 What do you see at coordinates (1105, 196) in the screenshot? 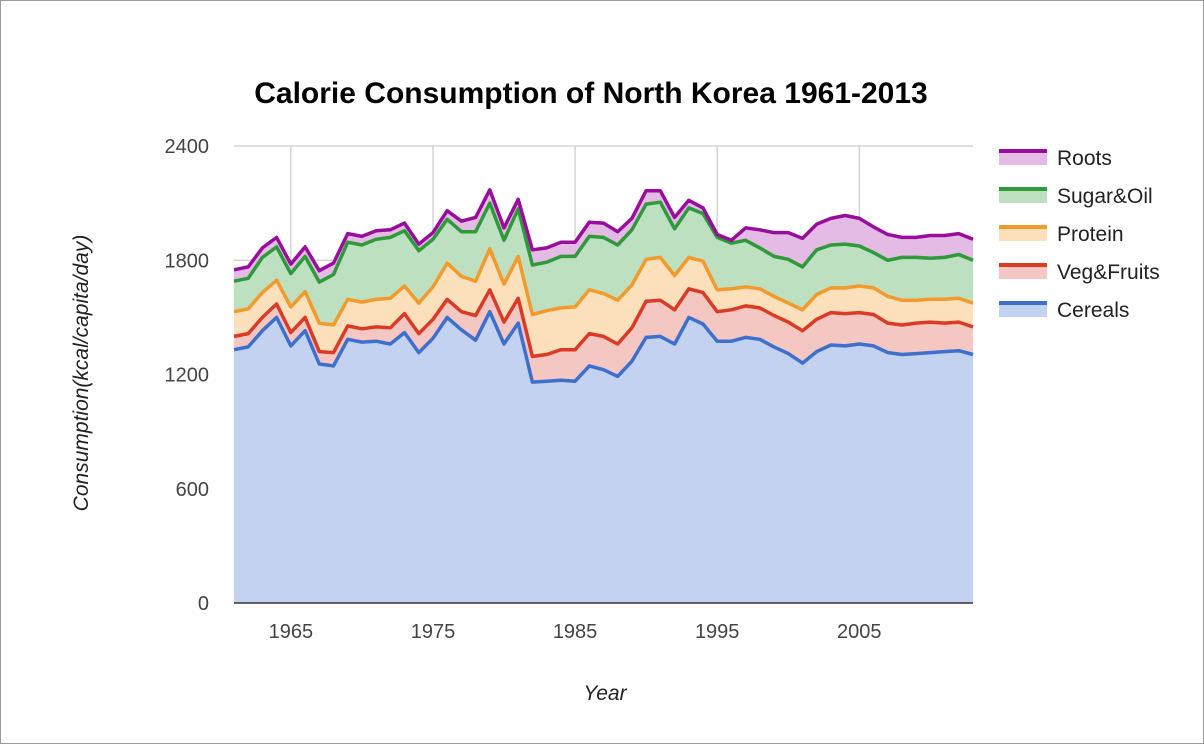
I see `legend-label: Sugar&Oil` at bounding box center [1105, 196].